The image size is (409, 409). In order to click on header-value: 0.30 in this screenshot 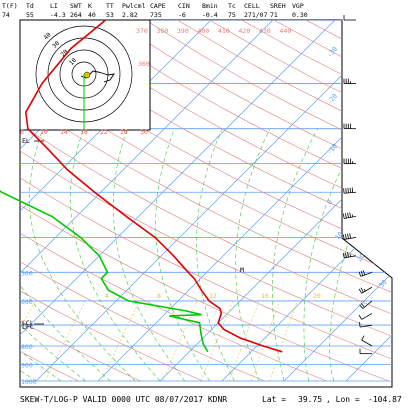, I will do `click(300, 15)`.